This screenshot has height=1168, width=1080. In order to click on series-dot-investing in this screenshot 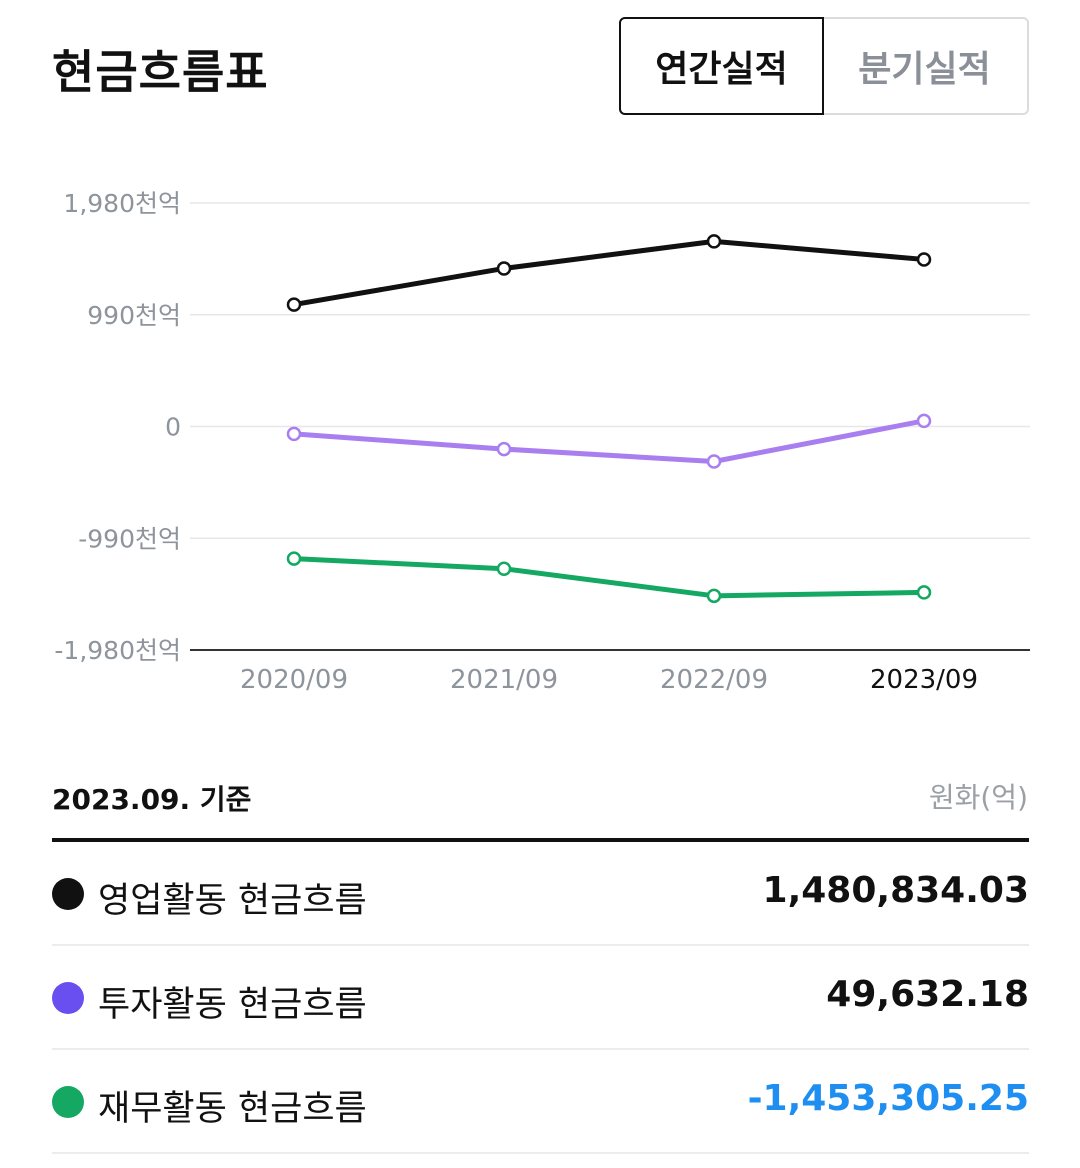, I will do `click(68, 998)`.